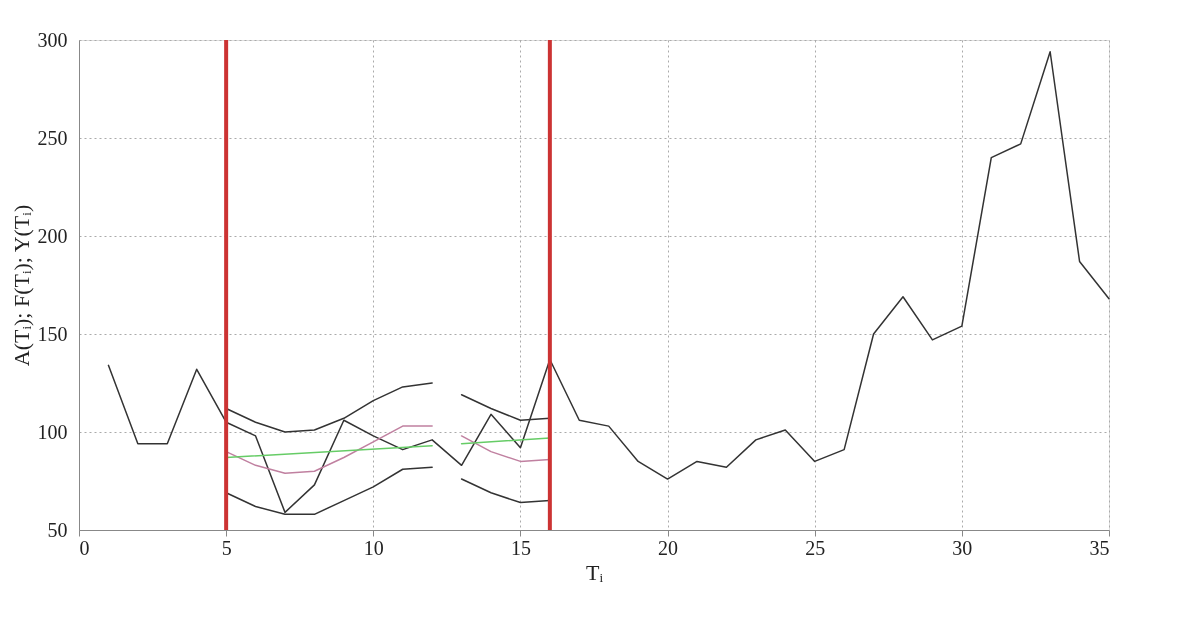  I want to click on y-tick-label: 150, so click(52, 333).